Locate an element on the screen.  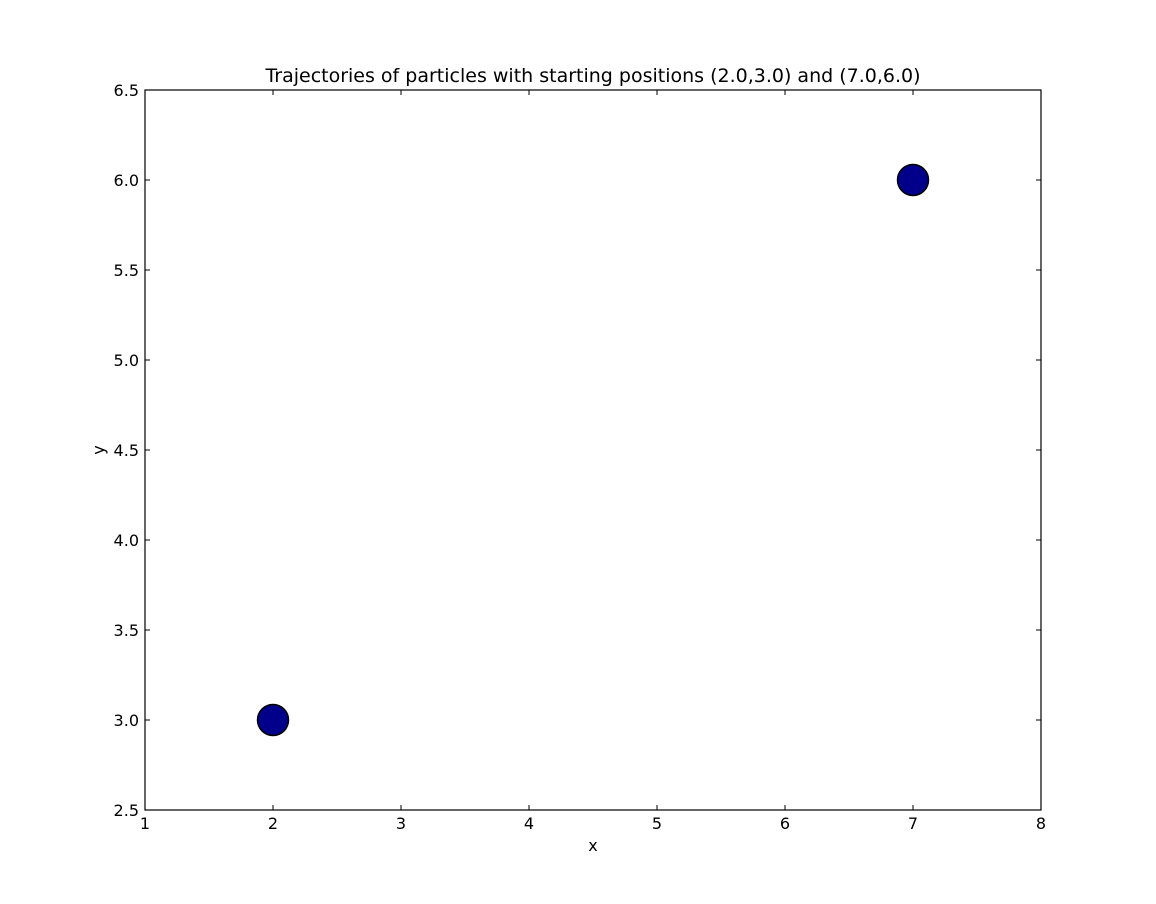
y-tick-label: 4.0 is located at coordinates (126, 540).